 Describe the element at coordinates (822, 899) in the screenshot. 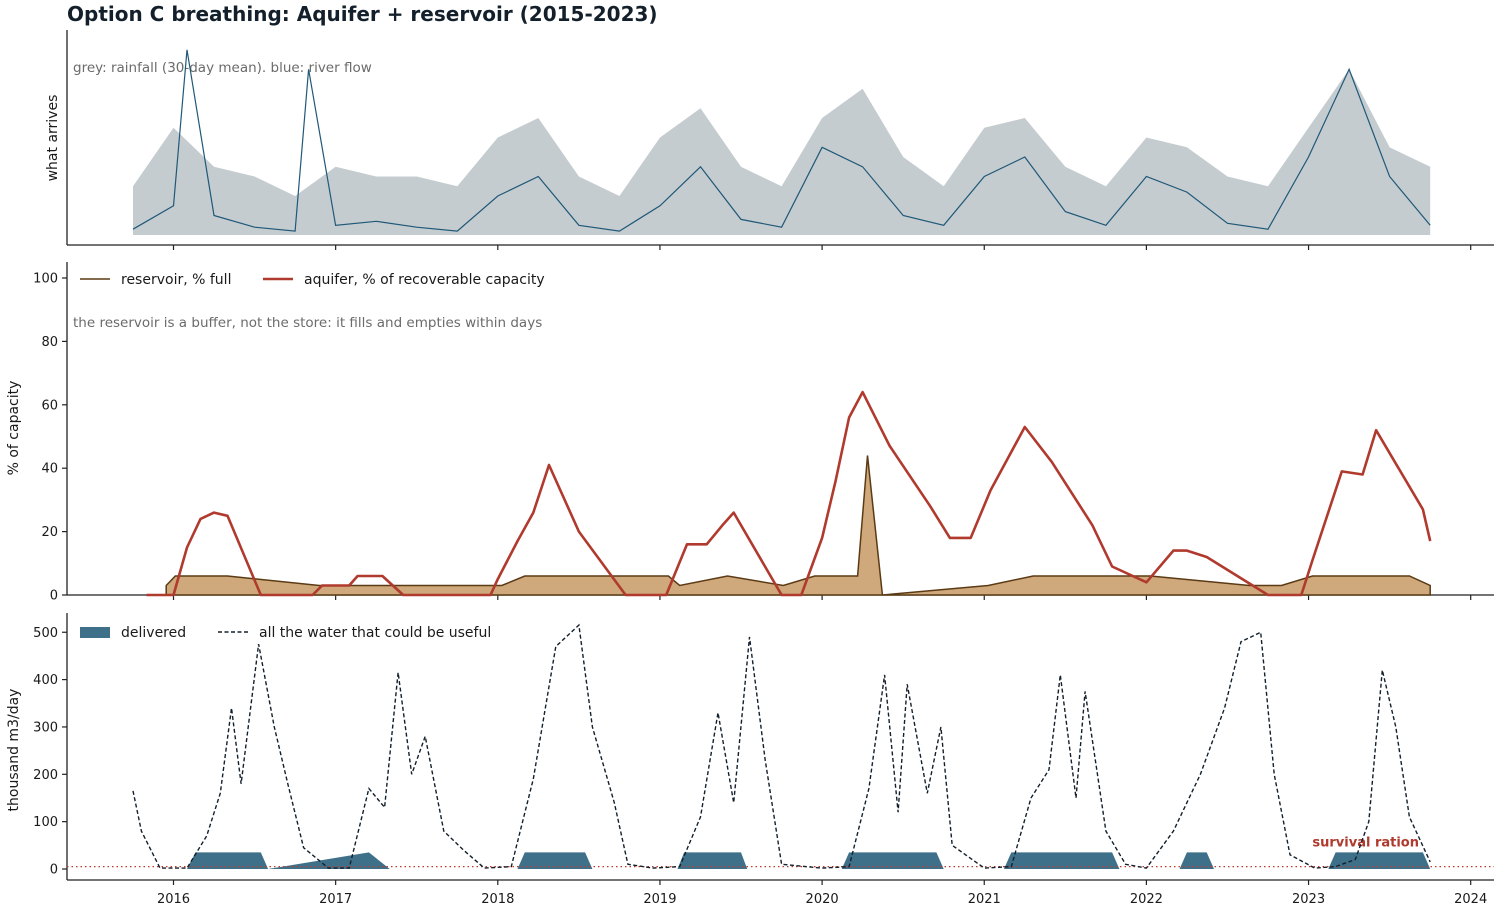

I see `x-tick-label: 2020` at that location.